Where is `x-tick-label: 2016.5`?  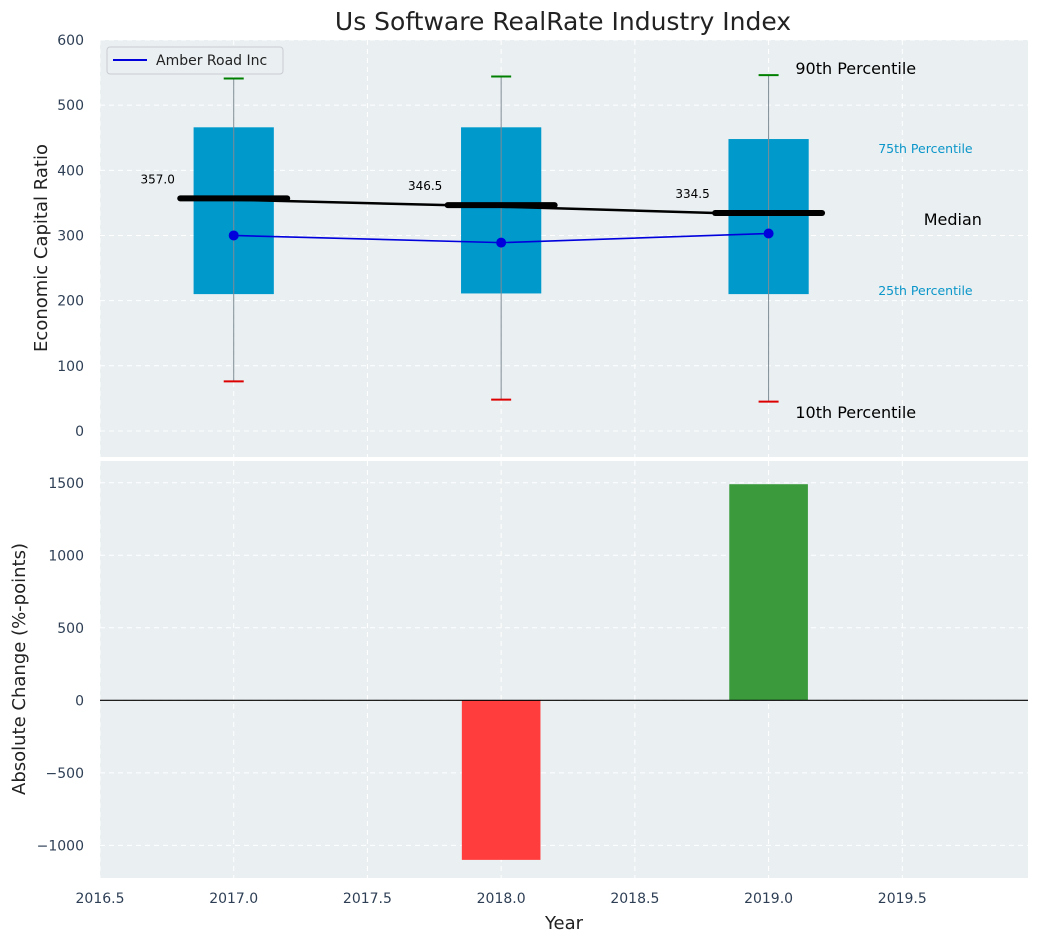 x-tick-label: 2016.5 is located at coordinates (100, 899).